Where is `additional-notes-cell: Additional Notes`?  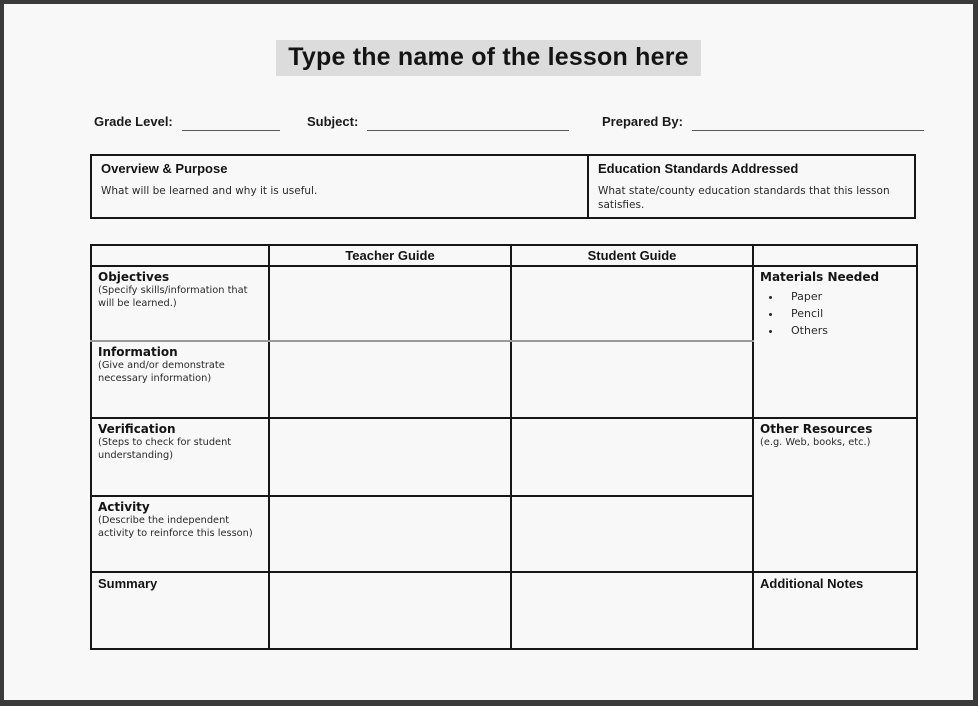 additional-notes-cell: Additional Notes is located at coordinates (835, 610).